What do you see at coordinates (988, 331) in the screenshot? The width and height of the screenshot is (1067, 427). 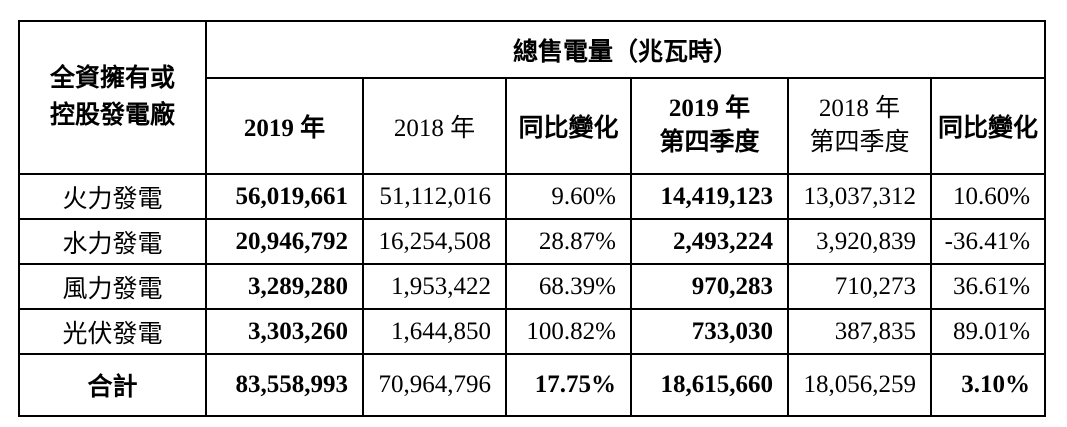 I see `cell-solar-yoy-q4: 89.01%` at bounding box center [988, 331].